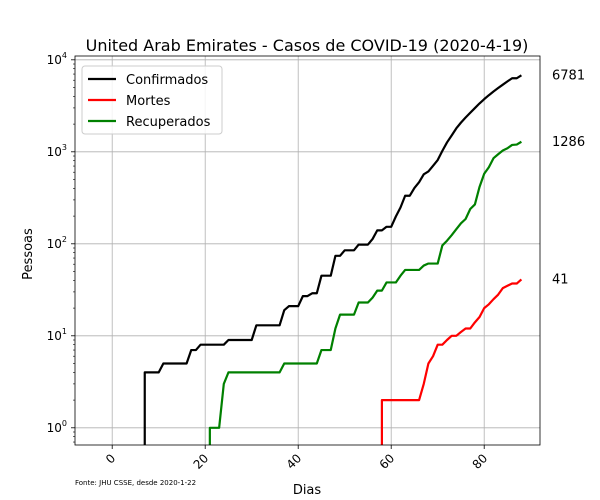  Describe the element at coordinates (387, 461) in the screenshot. I see `x-tick-label: 60` at that location.